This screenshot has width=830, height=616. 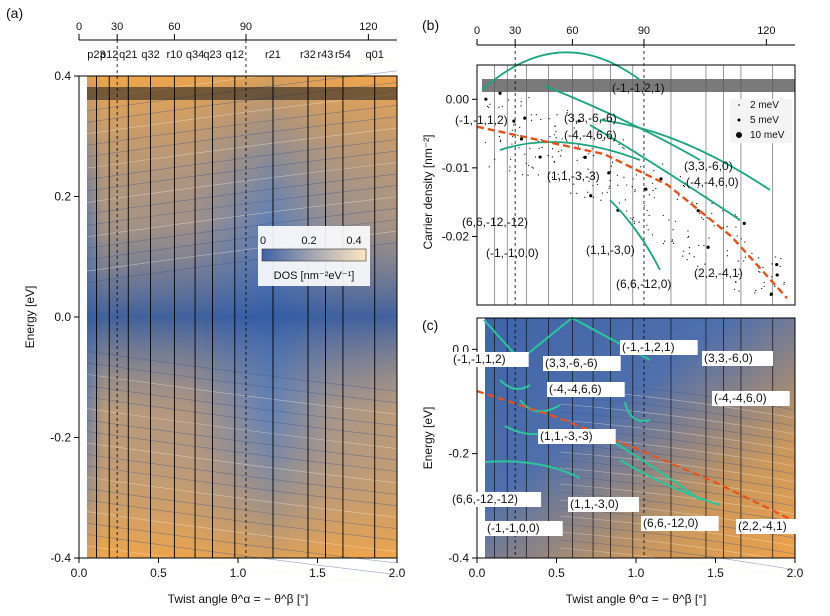 What do you see at coordinates (368, 27) in the screenshot?
I see `top-tick-label: 120` at bounding box center [368, 27].